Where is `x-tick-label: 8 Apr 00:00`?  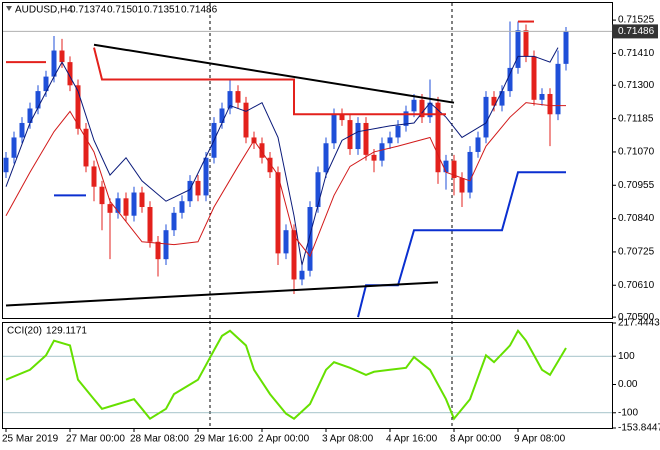 x-tick-label: 8 Apr 00:00 is located at coordinates (476, 439).